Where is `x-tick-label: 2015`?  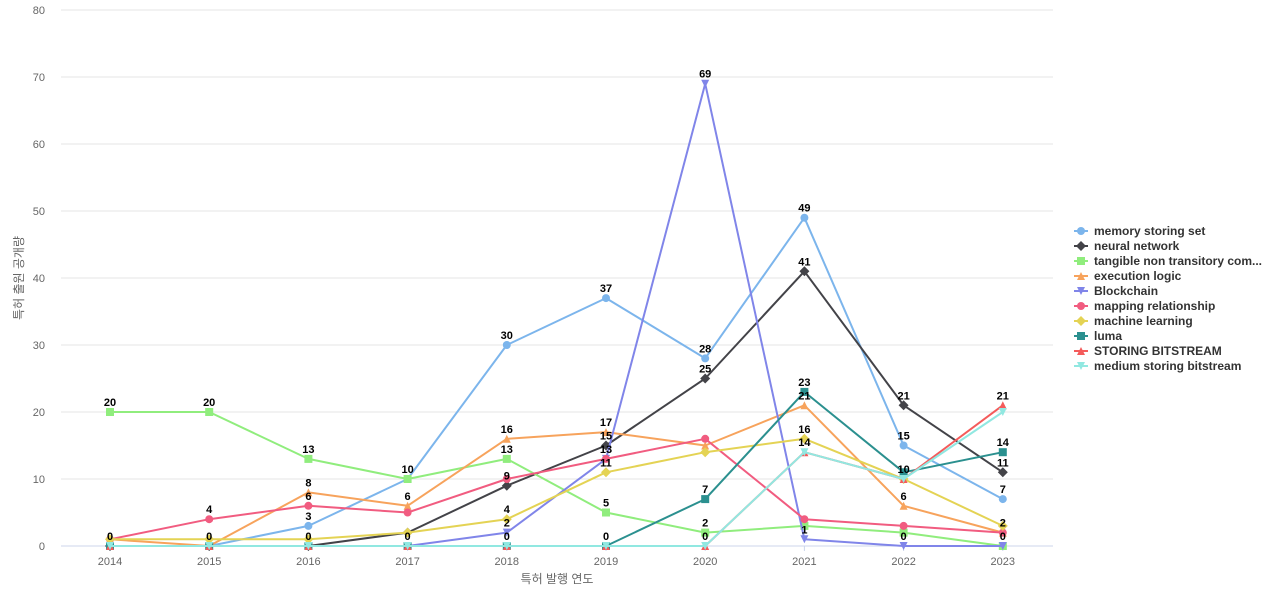 x-tick-label: 2015 is located at coordinates (209, 562).